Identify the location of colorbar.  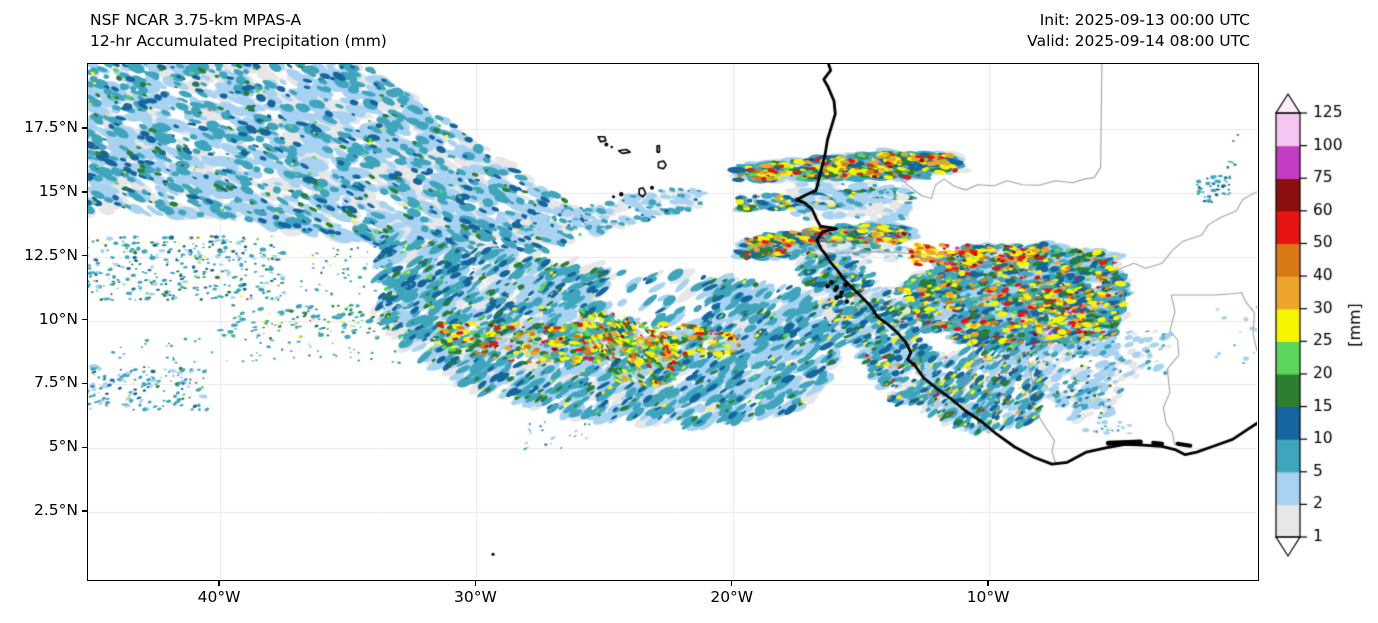
(1320, 335).